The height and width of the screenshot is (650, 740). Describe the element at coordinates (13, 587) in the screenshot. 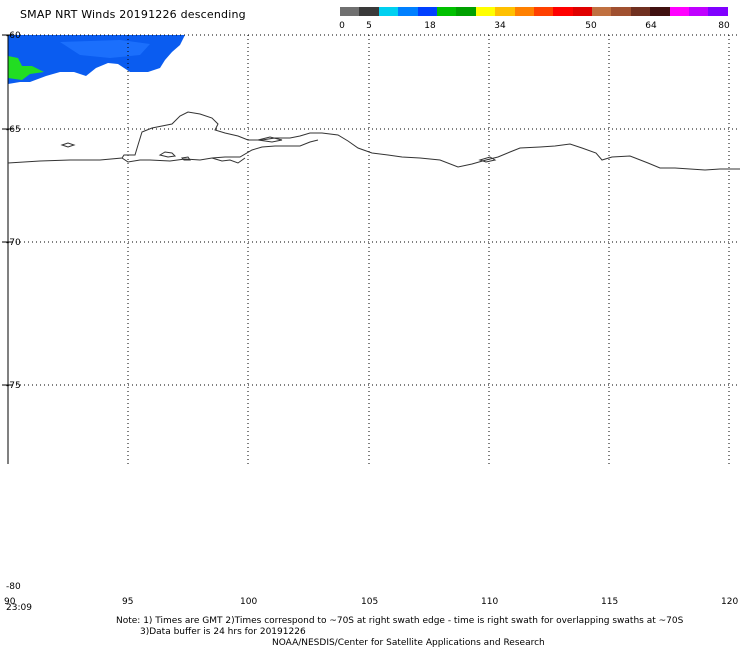

I see `lat-label-80: -80` at that location.